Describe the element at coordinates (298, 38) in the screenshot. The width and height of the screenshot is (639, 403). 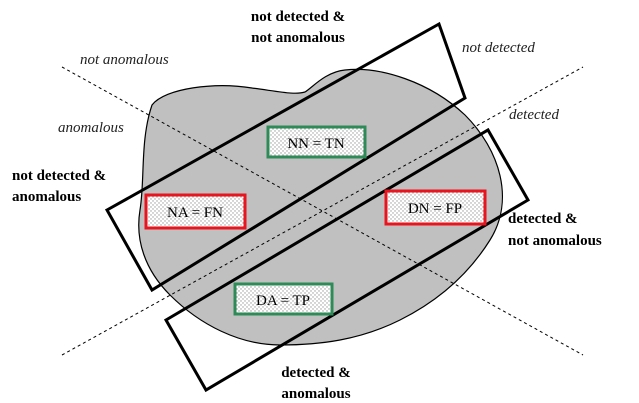
I see `nn-region-label-2: not anomalous` at that location.